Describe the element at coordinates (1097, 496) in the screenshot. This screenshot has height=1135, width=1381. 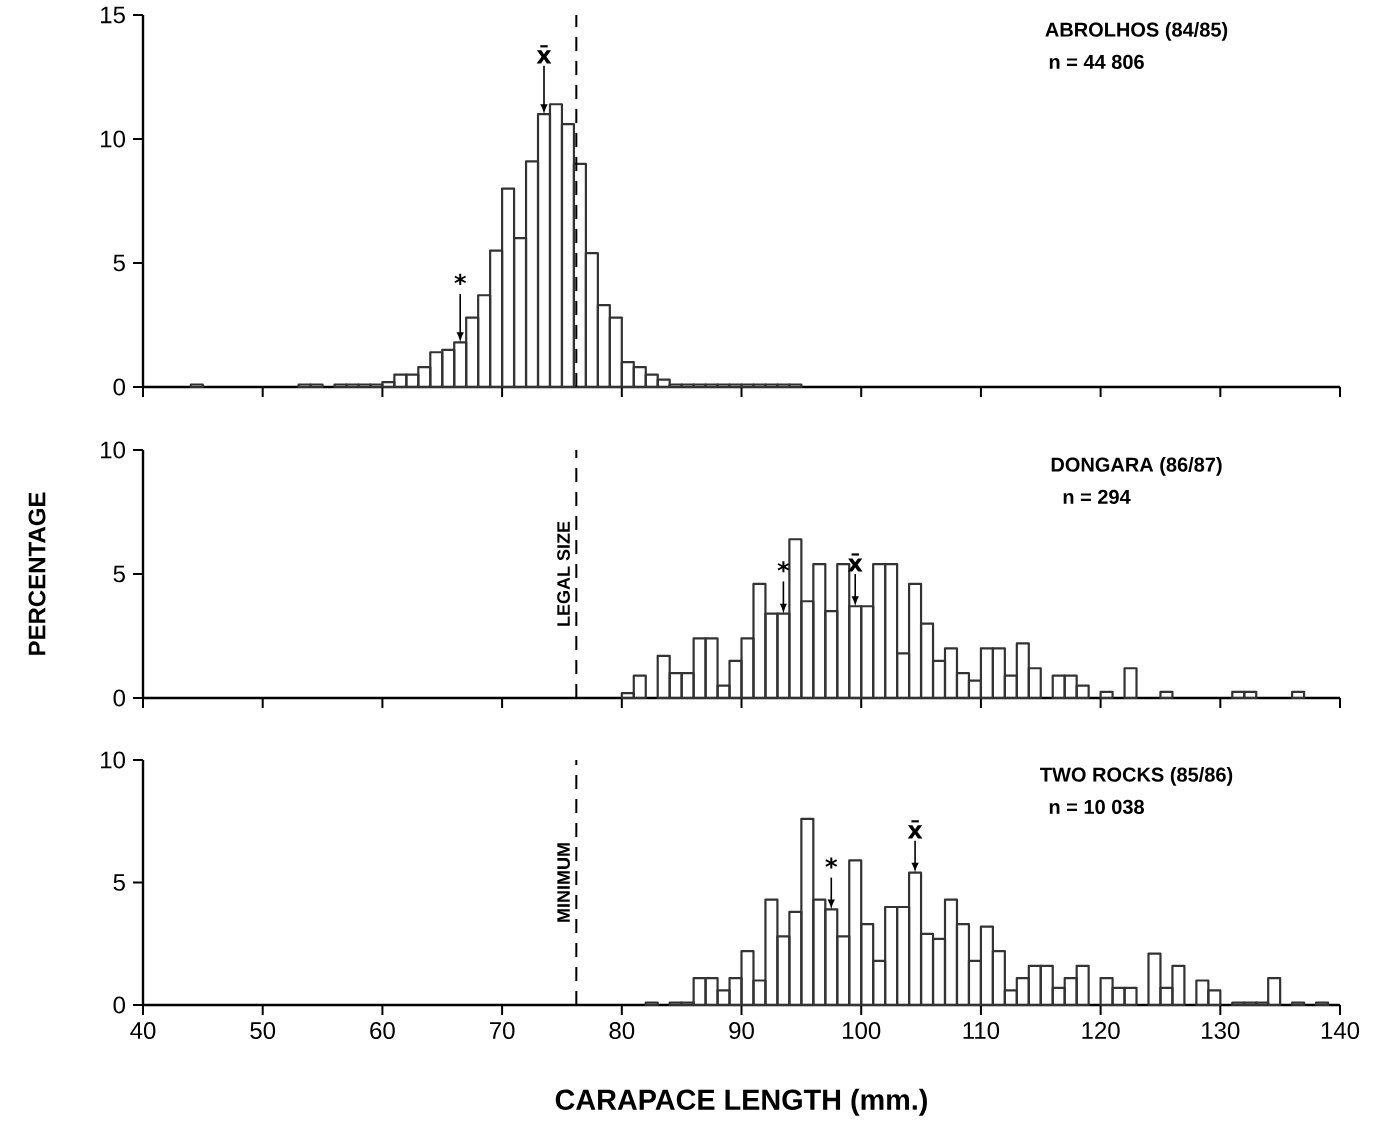
I see `text: n = 294` at that location.